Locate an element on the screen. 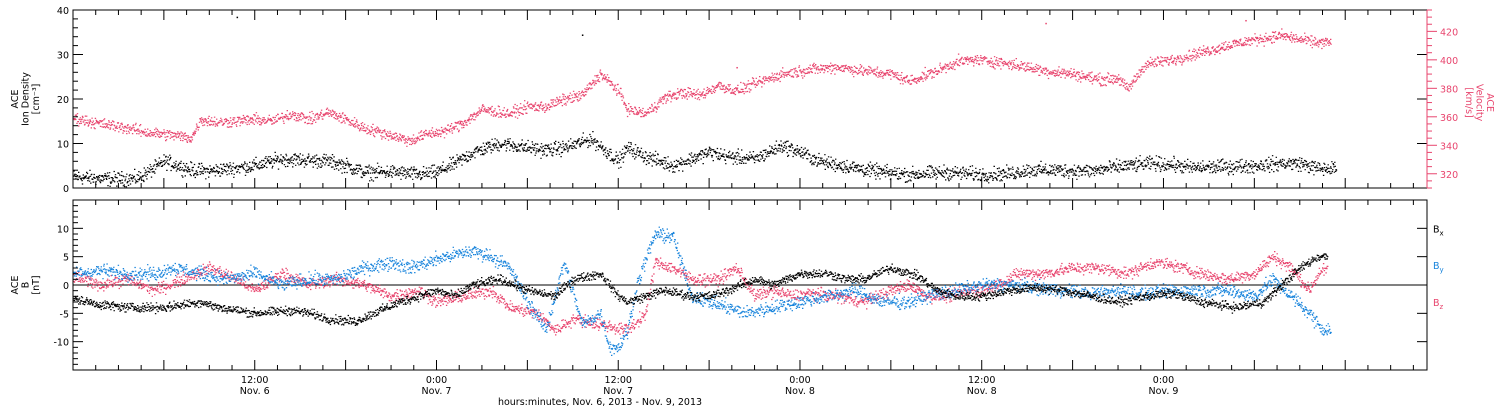 Image resolution: width=1500 pixels, height=410 pixels. b-tick-label: -5 is located at coordinates (64, 314).